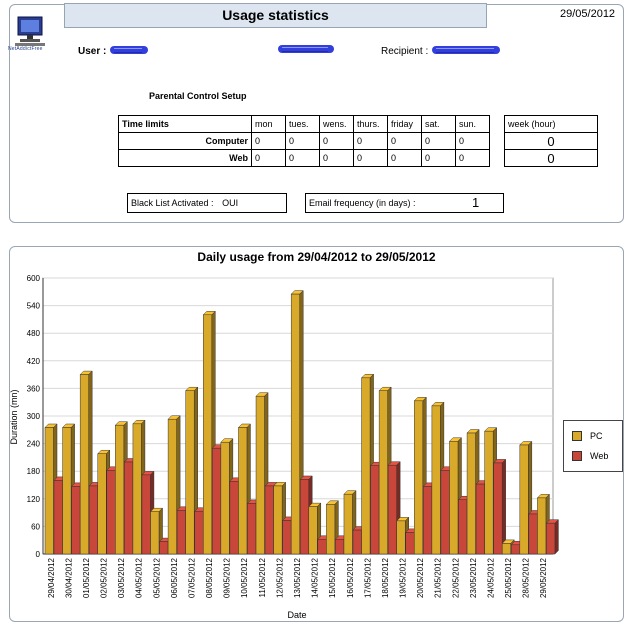  I want to click on y-tick-label: 0, so click(38, 554).